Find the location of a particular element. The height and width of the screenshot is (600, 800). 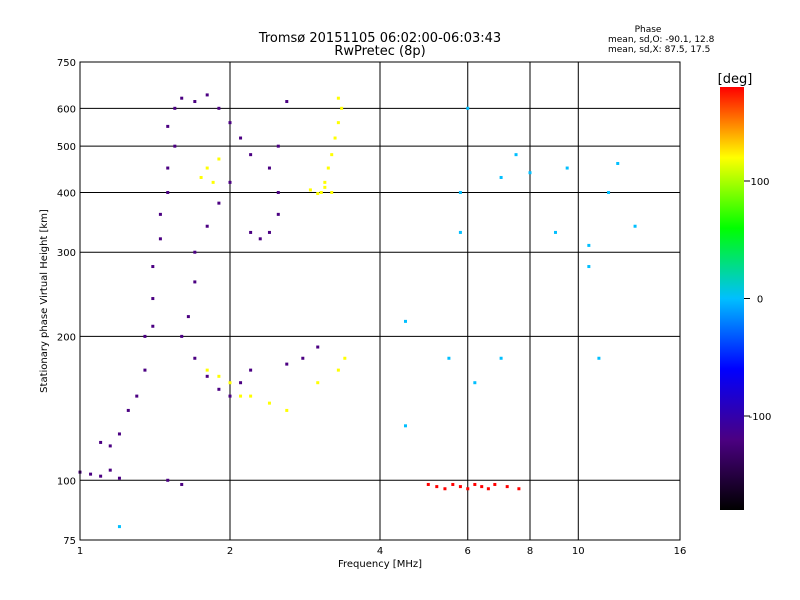

y-tick-label: 200 is located at coordinates (66, 337).